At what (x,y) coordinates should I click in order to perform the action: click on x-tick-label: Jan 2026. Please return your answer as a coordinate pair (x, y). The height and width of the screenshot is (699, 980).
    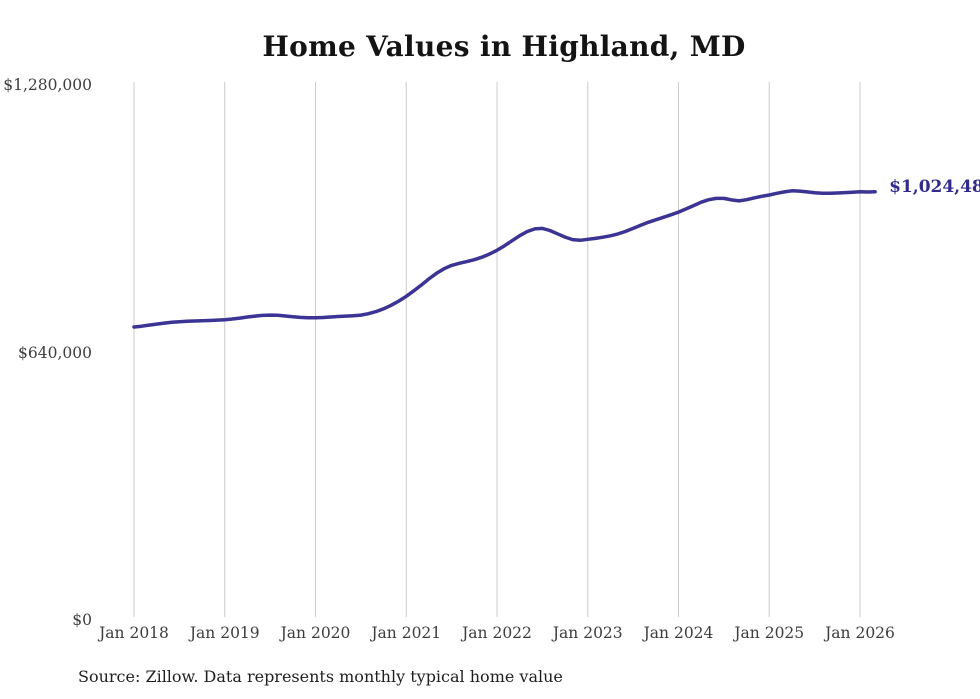
    Looking at the image, I should click on (860, 633).